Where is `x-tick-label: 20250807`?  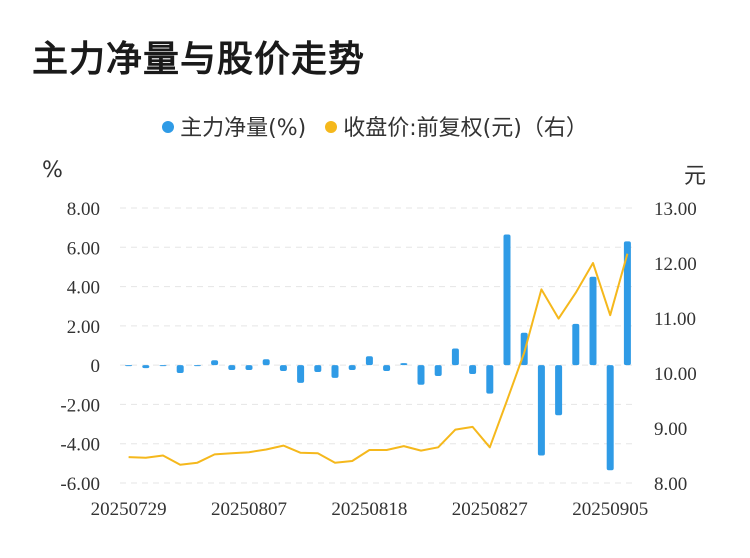
x-tick-label: 20250807 is located at coordinates (249, 509).